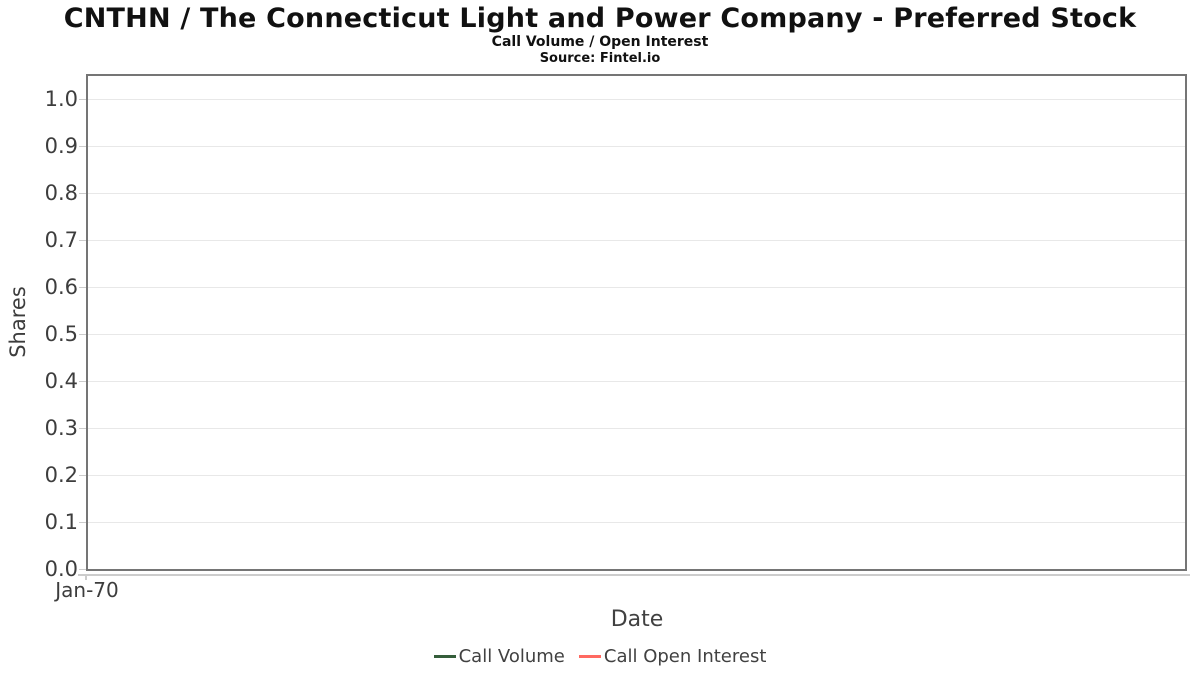  I want to click on x-axis-label: Date, so click(637, 619).